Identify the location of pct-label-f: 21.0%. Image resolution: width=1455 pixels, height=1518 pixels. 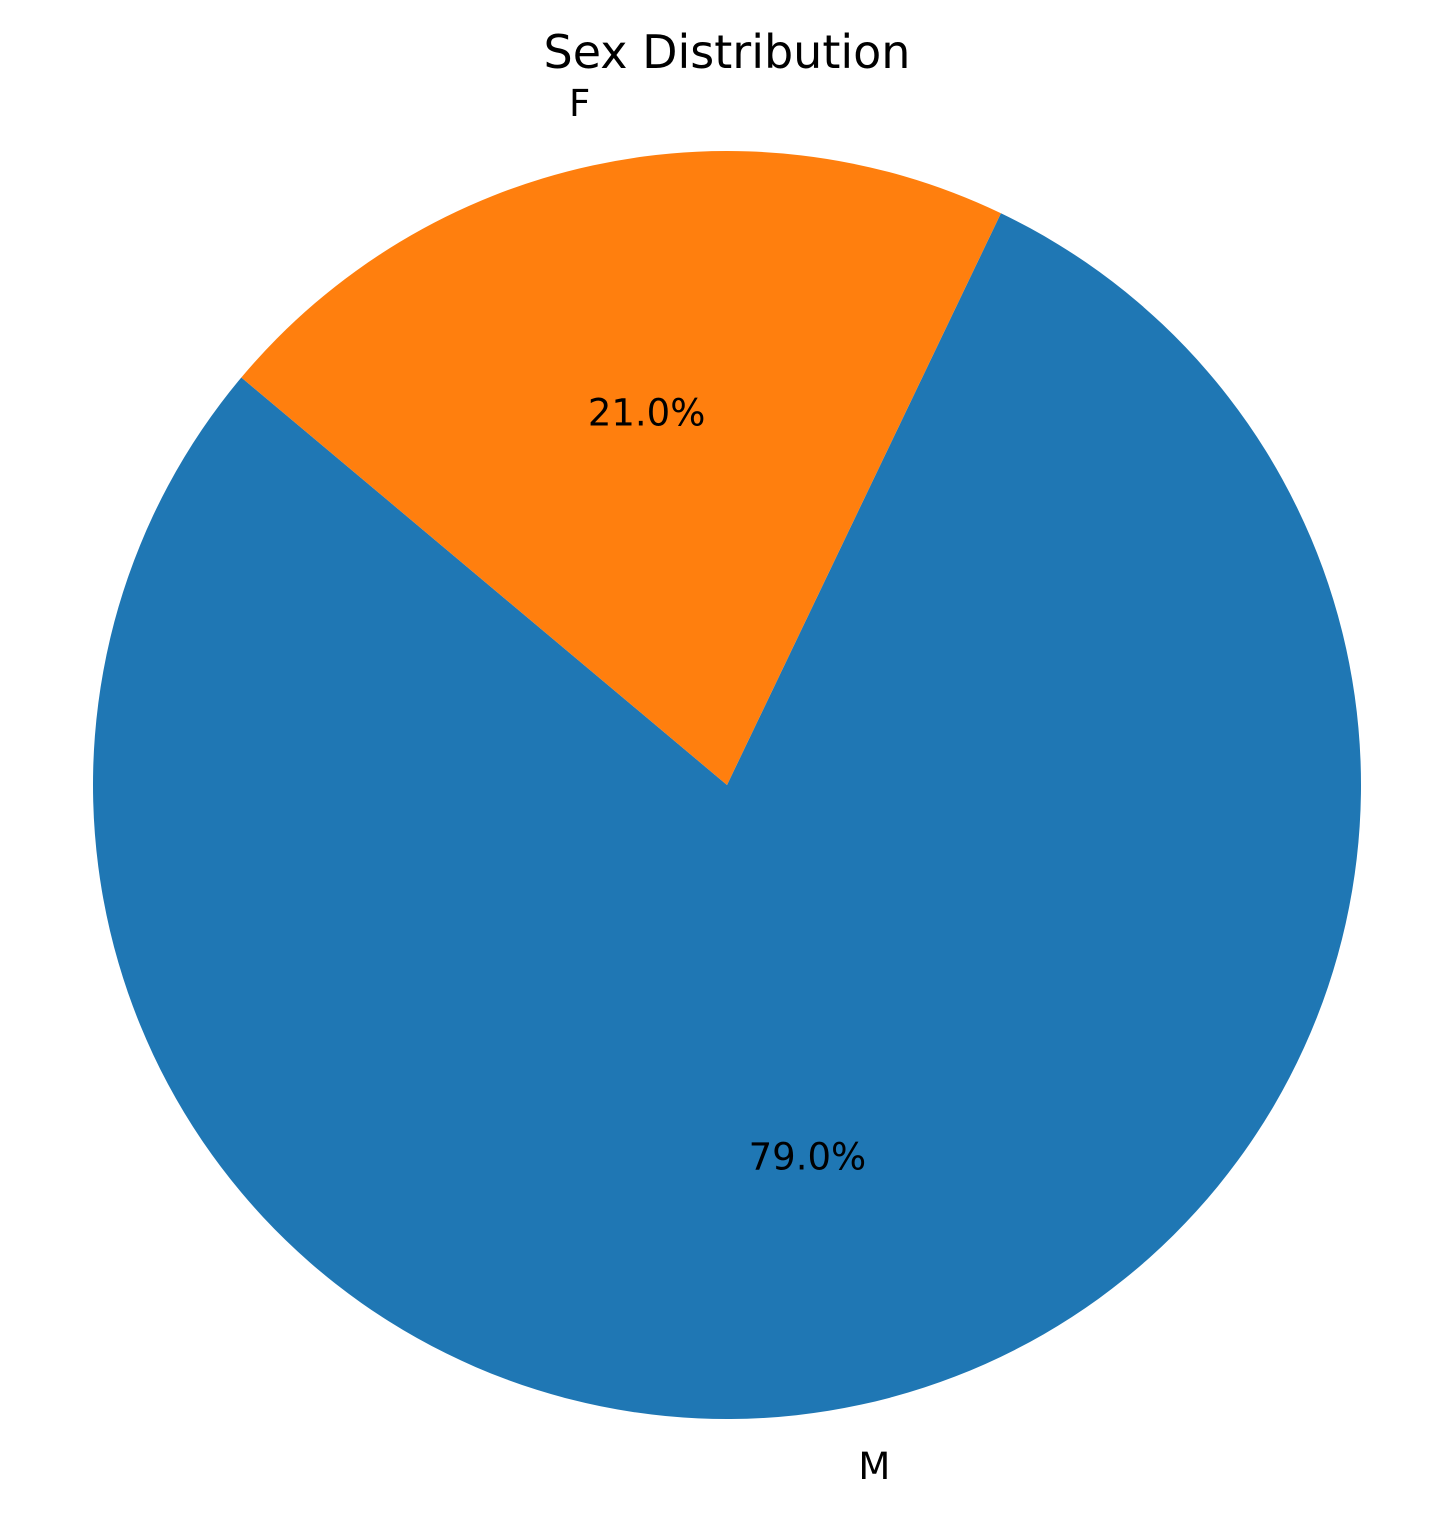
(647, 413).